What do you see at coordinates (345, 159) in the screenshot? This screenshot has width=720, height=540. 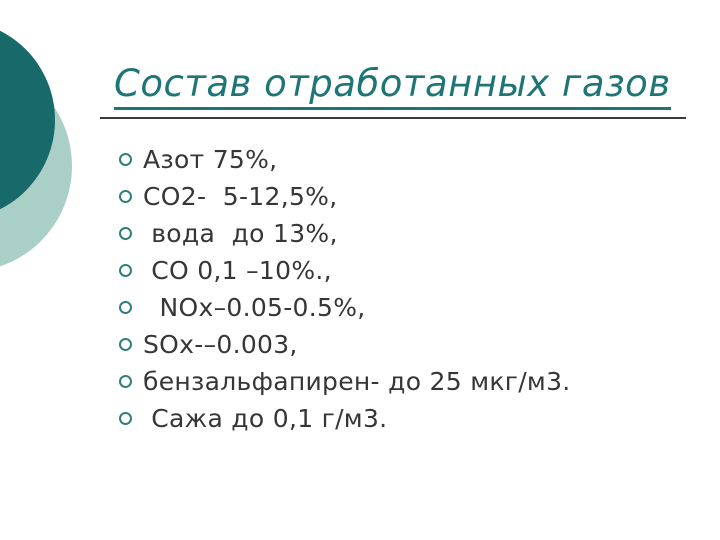 I see `list-item: Азот 75%,` at bounding box center [345, 159].